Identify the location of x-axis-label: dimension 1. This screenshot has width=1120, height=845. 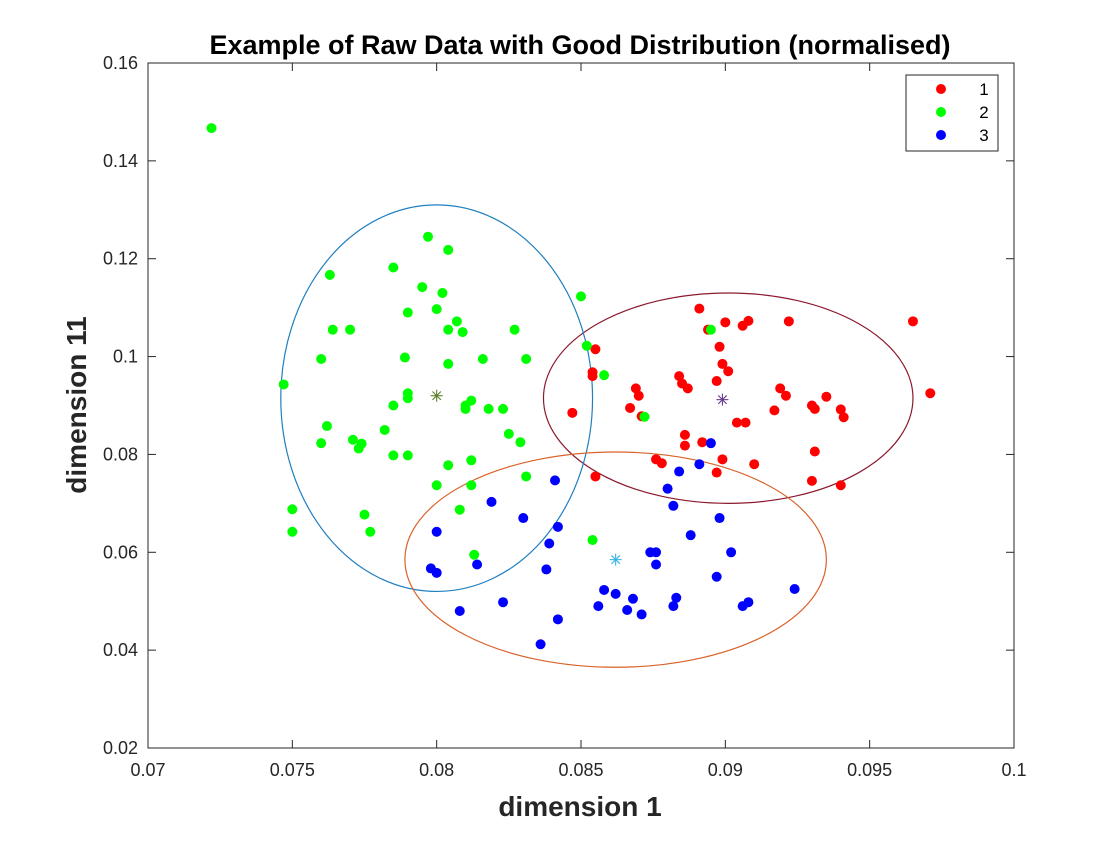
(579, 806).